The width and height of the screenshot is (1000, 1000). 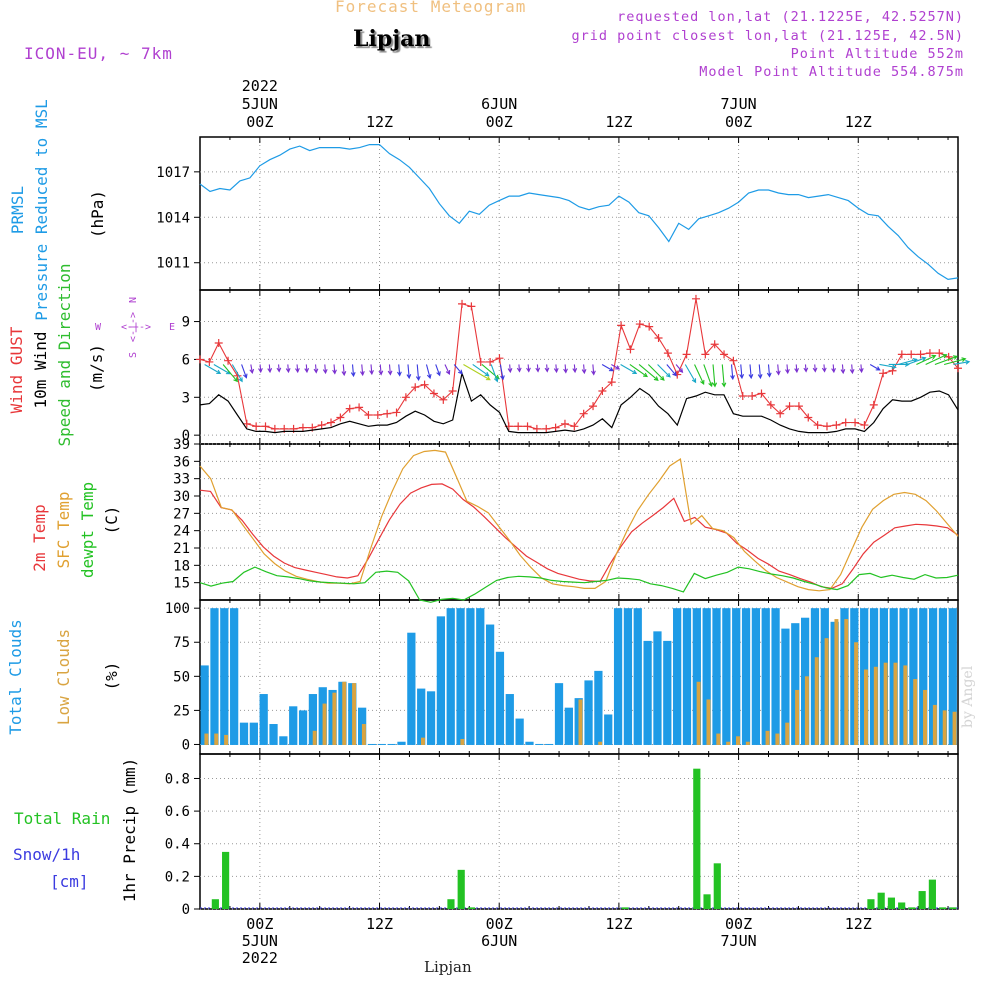 What do you see at coordinates (260, 958) in the screenshot?
I see `bottom-time-label: 2022` at bounding box center [260, 958].